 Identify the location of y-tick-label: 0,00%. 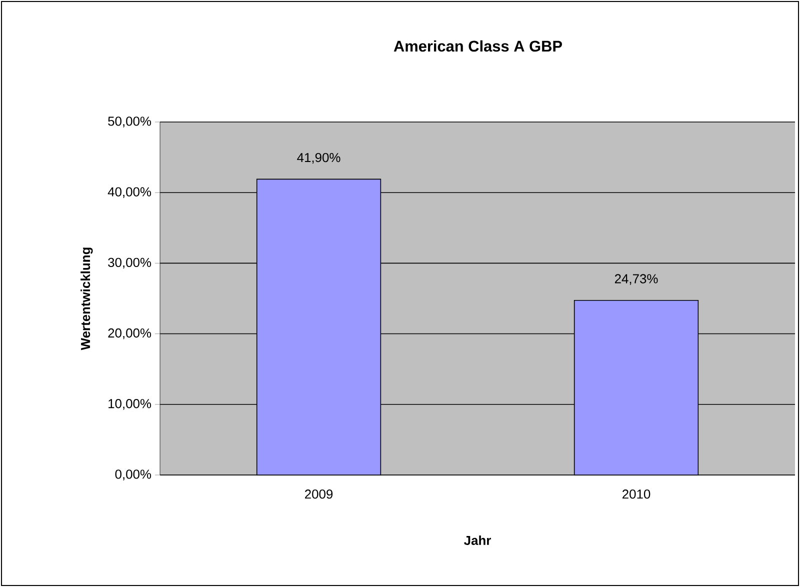
(133, 475).